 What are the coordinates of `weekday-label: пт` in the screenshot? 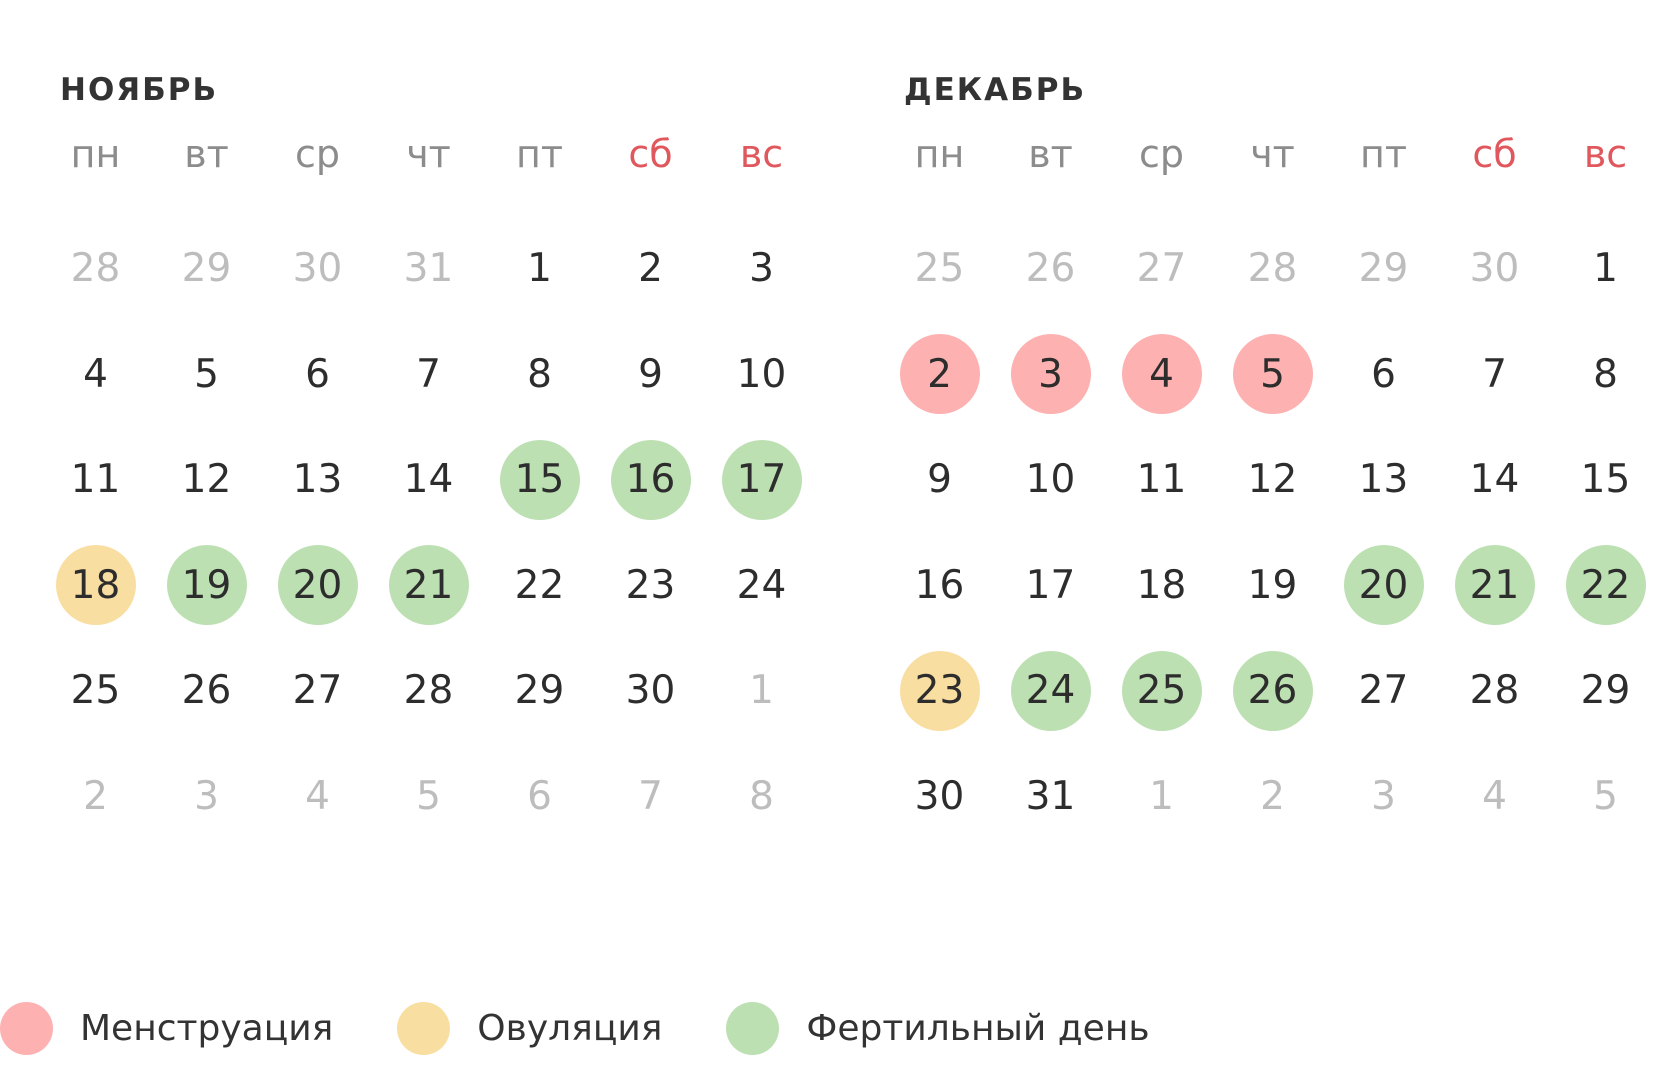 It's located at (1383, 154).